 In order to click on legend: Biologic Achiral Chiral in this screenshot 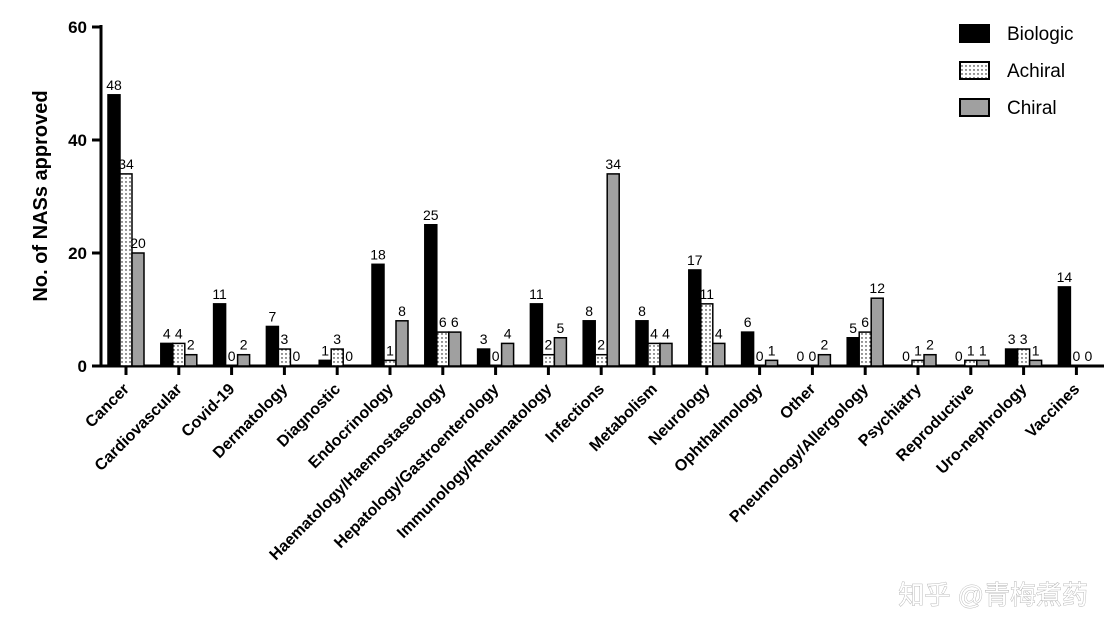, I will do `click(1016, 71)`.